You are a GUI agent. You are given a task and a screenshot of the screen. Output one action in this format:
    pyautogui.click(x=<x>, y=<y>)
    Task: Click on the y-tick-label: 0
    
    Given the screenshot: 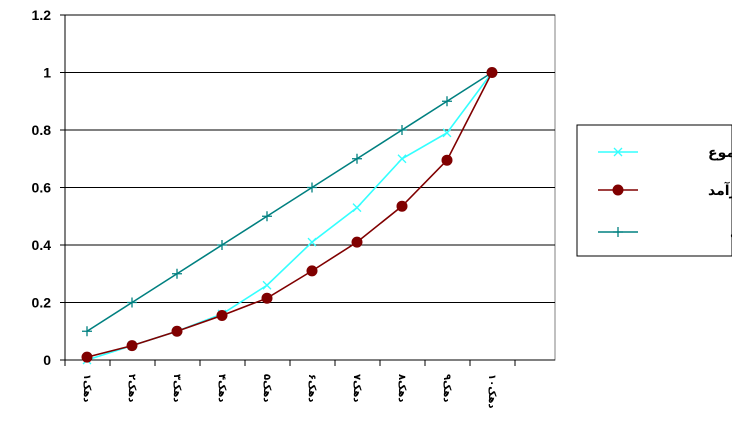 What is the action you would take?
    pyautogui.click(x=47, y=360)
    